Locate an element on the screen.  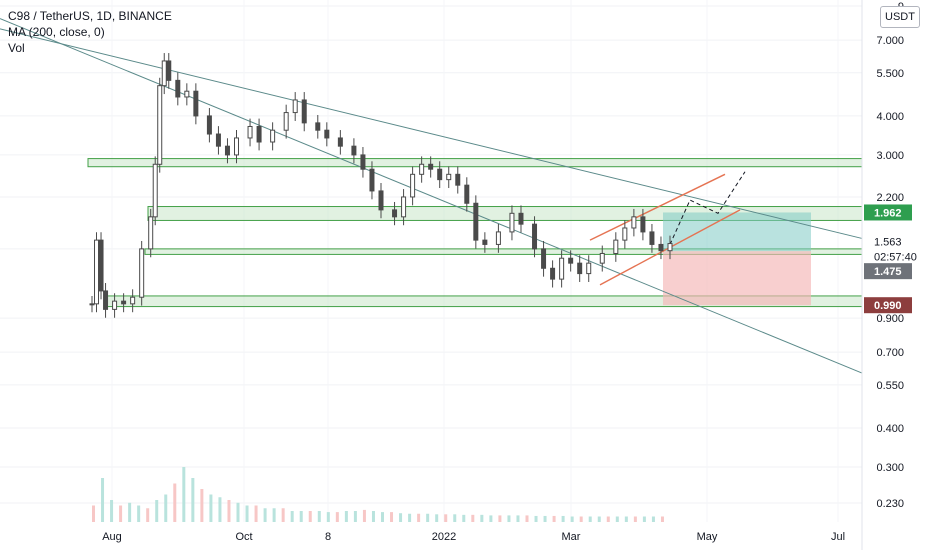
y-tick-label: 5.500 is located at coordinates (890, 74).